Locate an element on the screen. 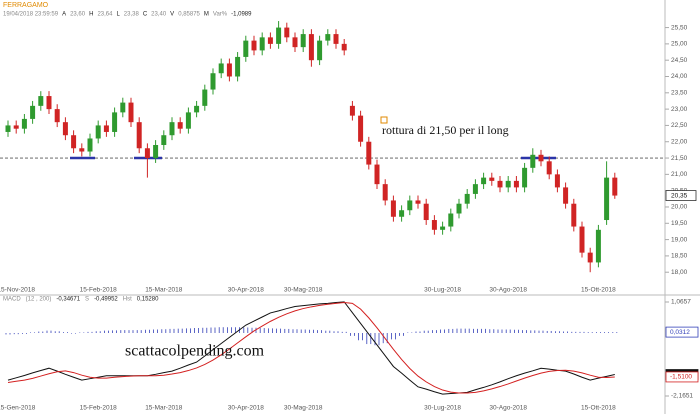 Image resolution: width=700 pixels, height=414 pixels. macd-header: S is located at coordinates (87, 300).